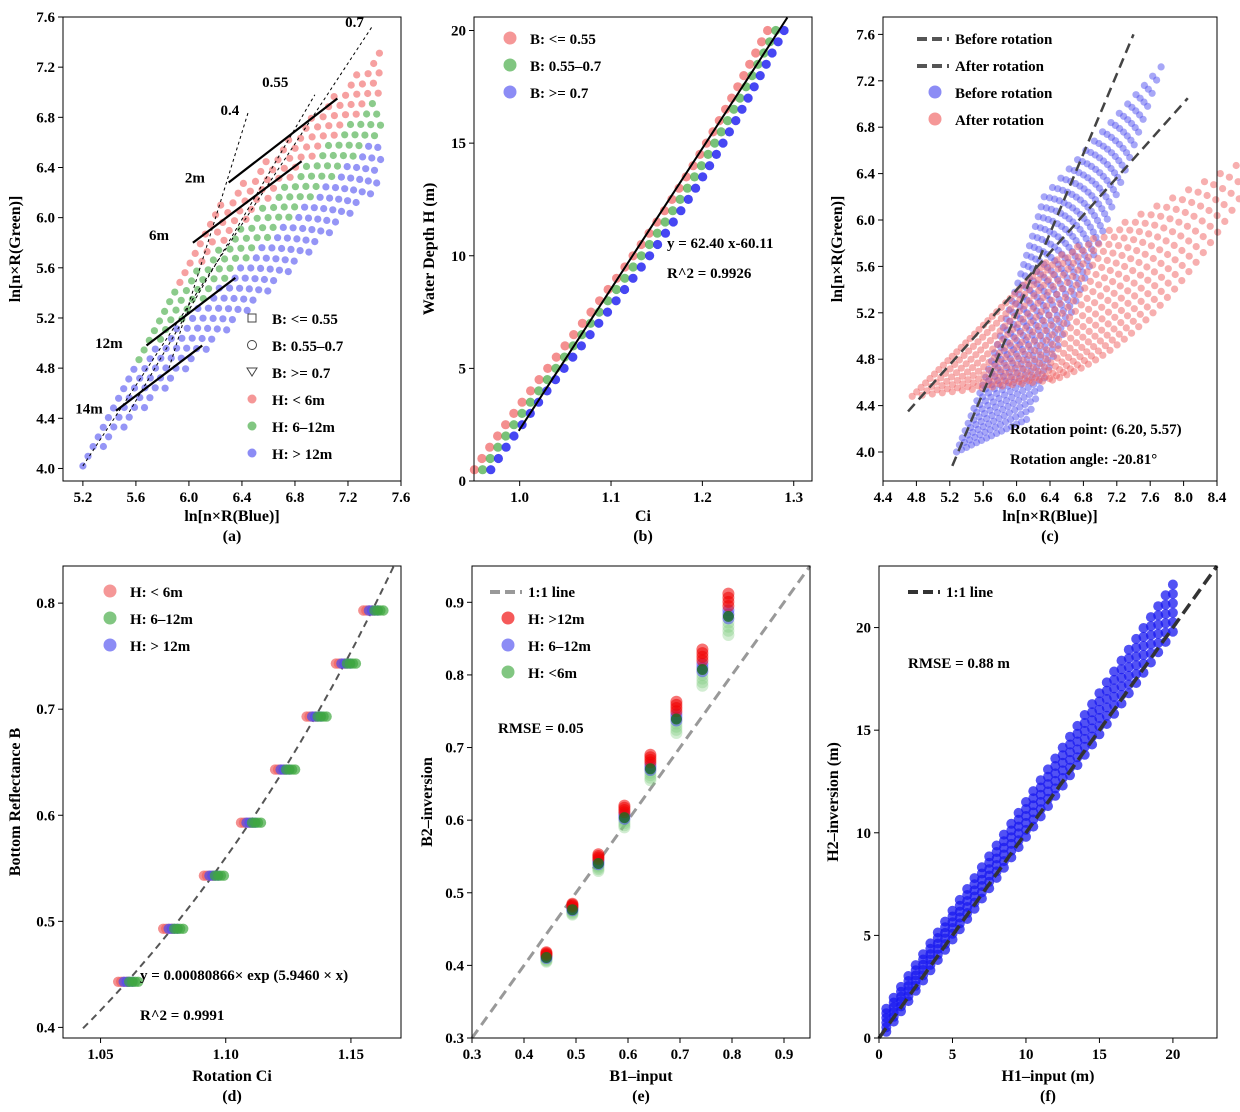 The image size is (1240, 1112). I want to click on panel-d-point, so click(183, 928).